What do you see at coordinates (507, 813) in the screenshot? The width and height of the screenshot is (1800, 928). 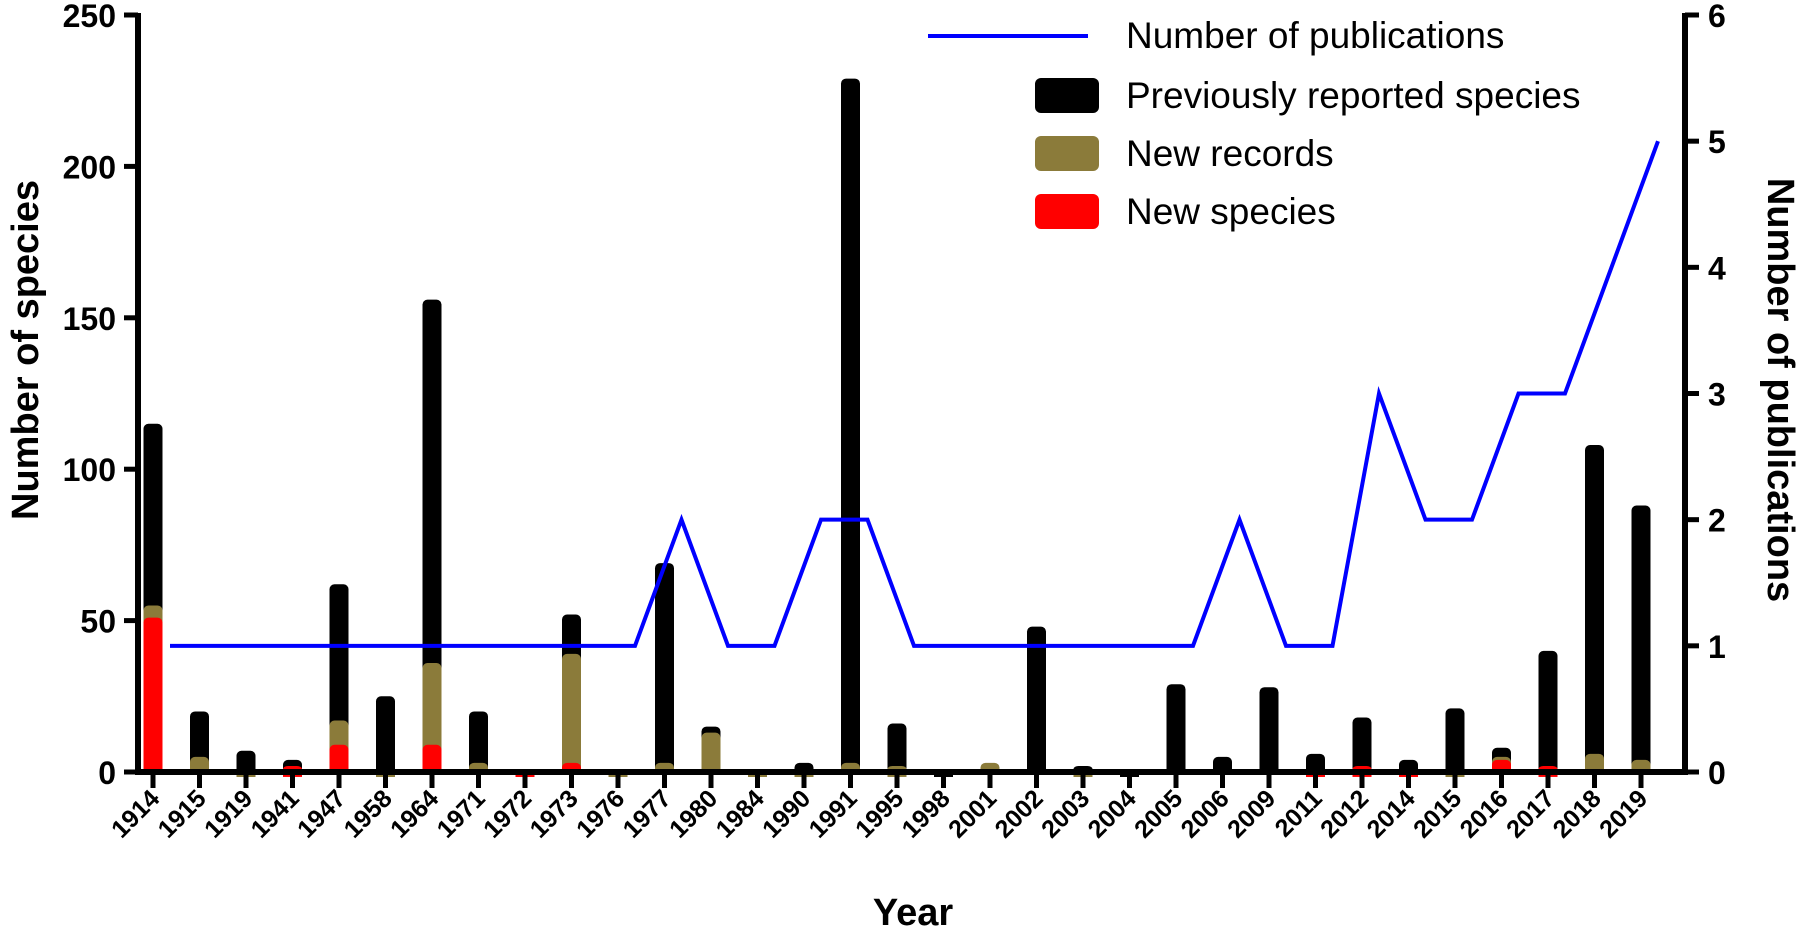 I see `x-tick-label: 1972` at bounding box center [507, 813].